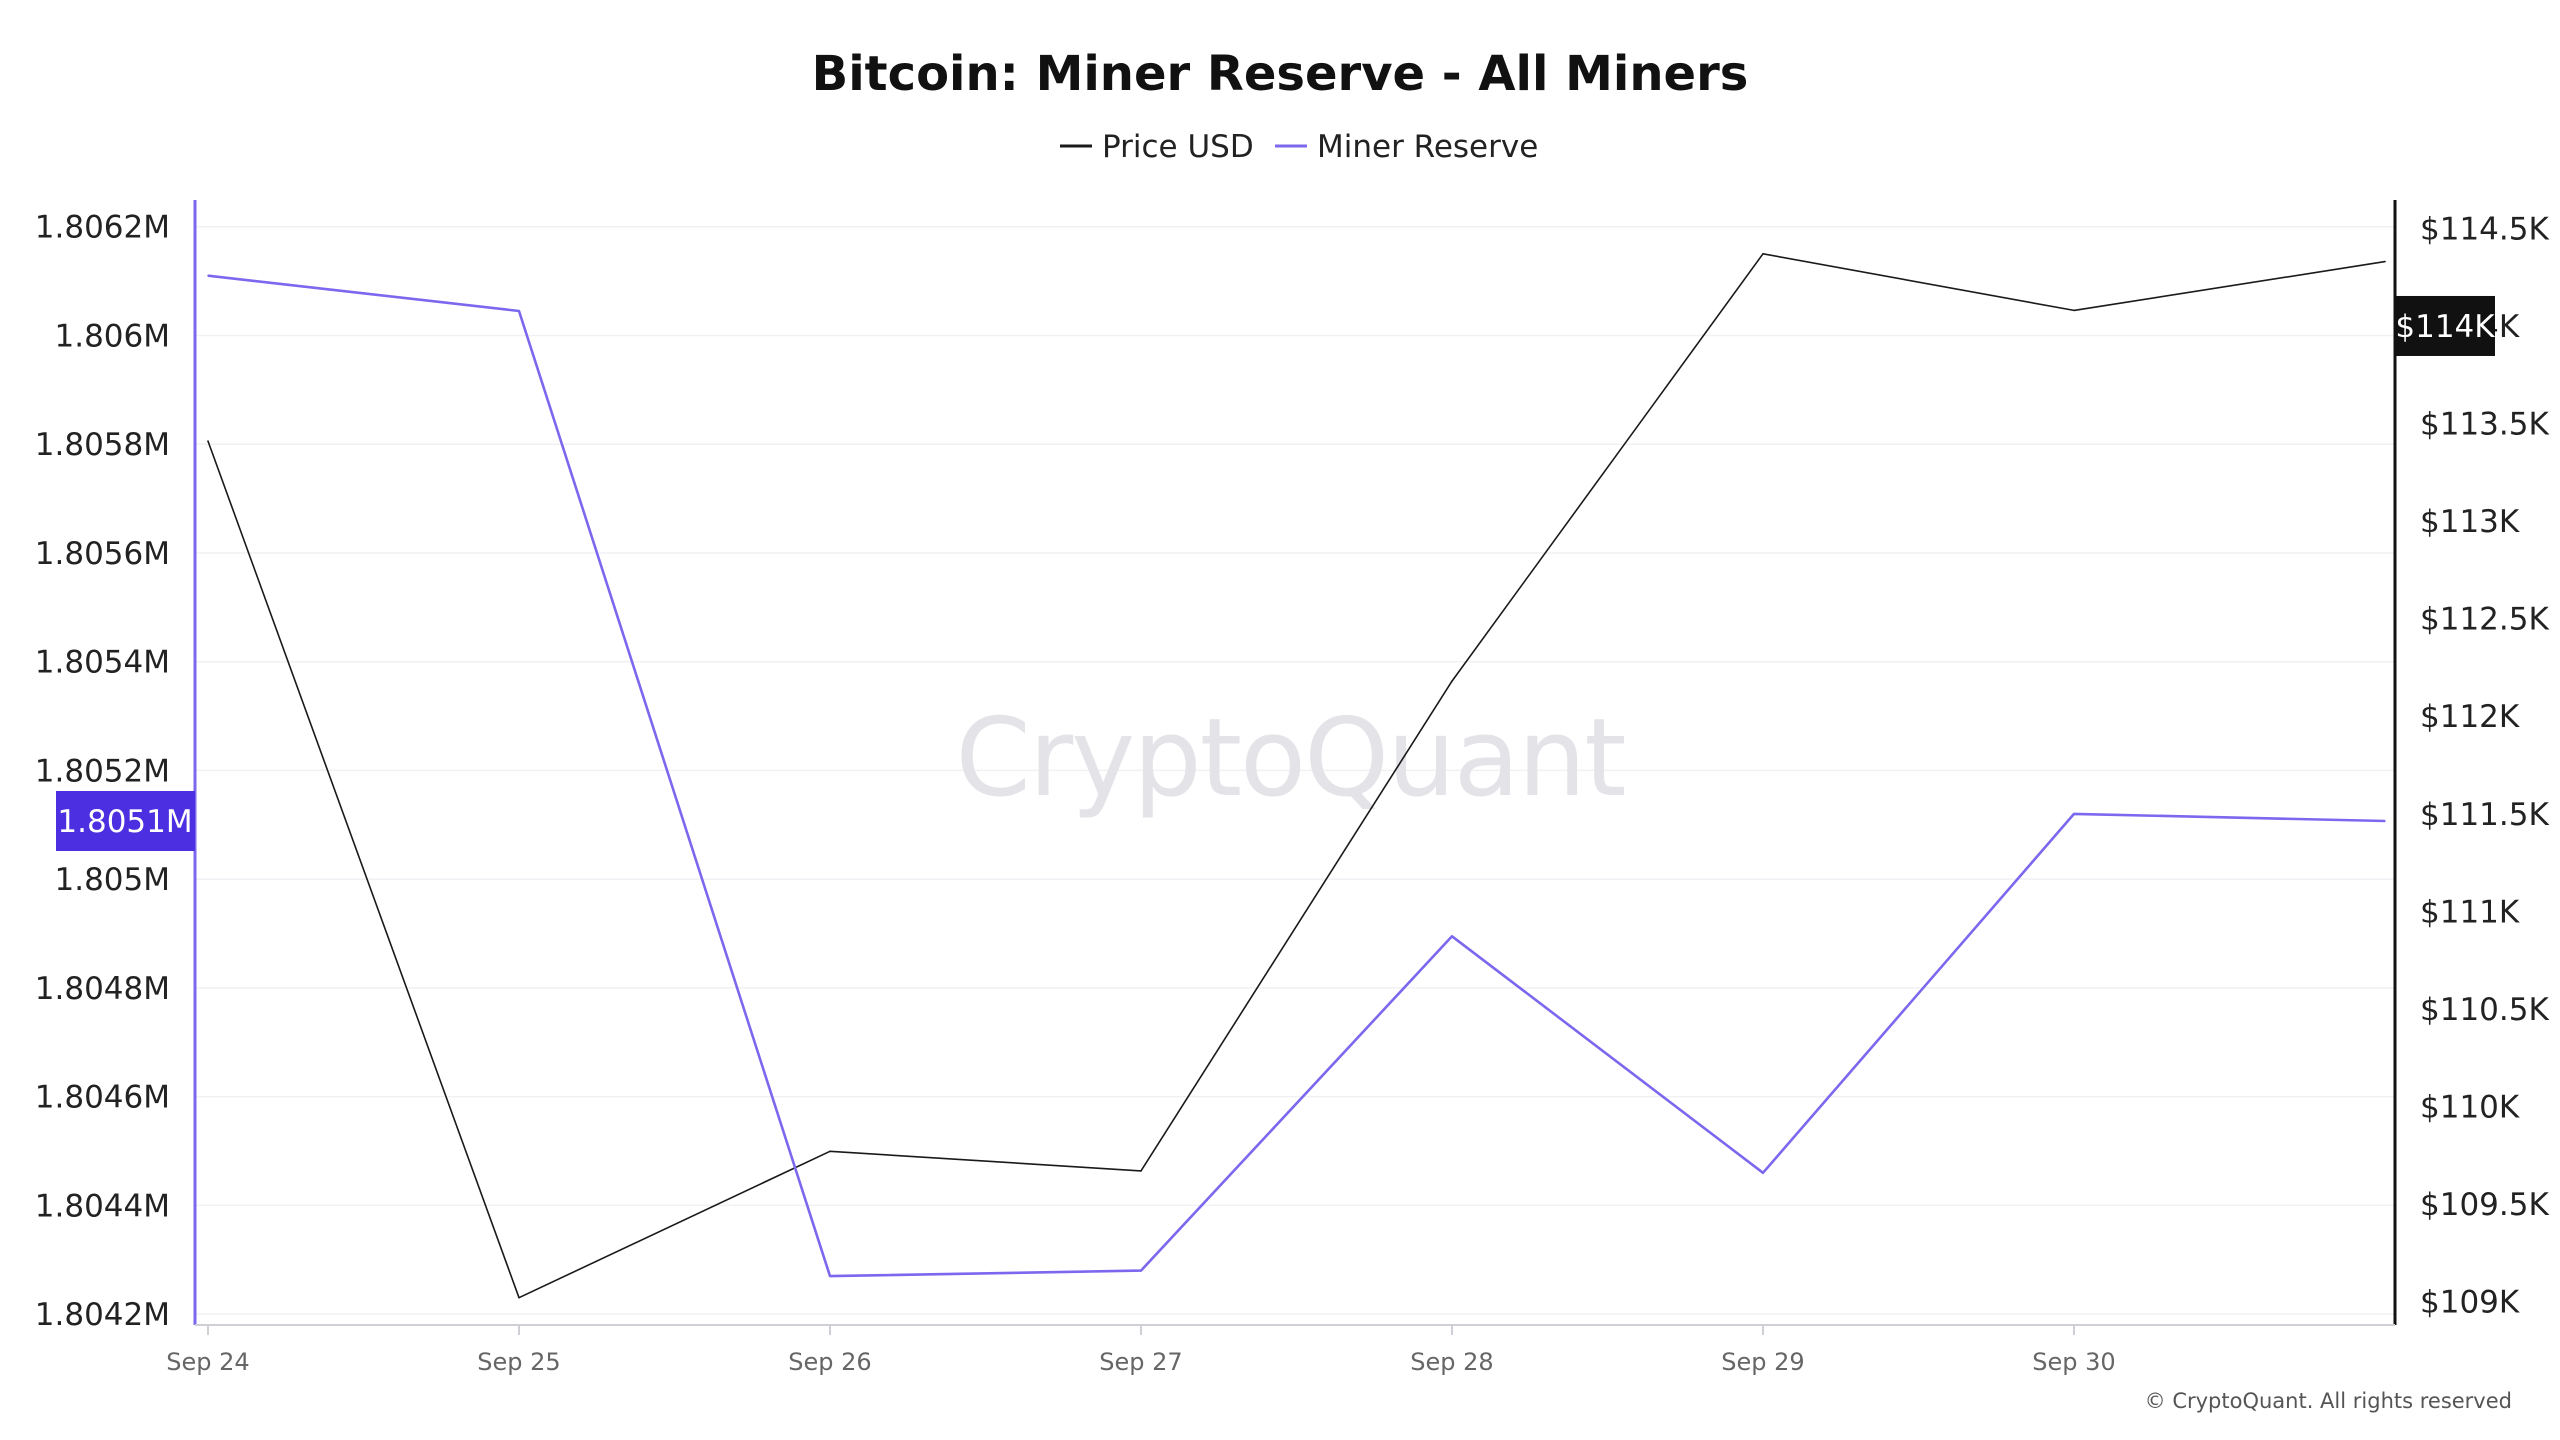 The image size is (2560, 1440). What do you see at coordinates (102, 1315) in the screenshot?
I see `left-axis-tick-label: 1.8042M` at bounding box center [102, 1315].